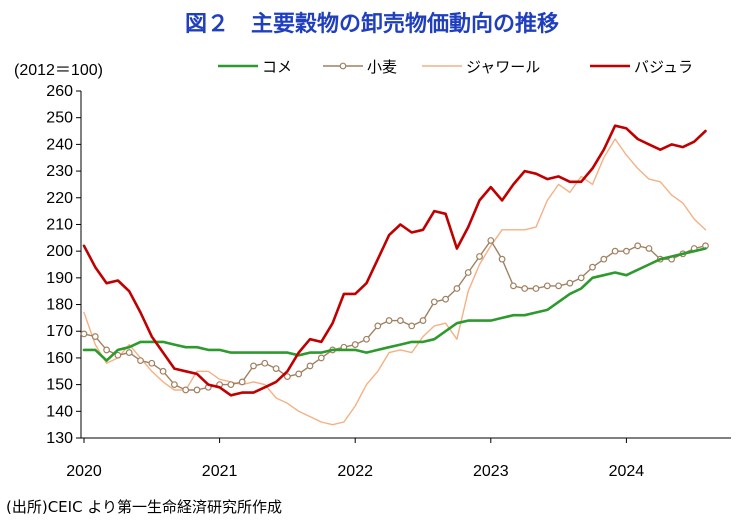 The width and height of the screenshot is (744, 521). I want to click on y-tick-label: 230, so click(59, 171).